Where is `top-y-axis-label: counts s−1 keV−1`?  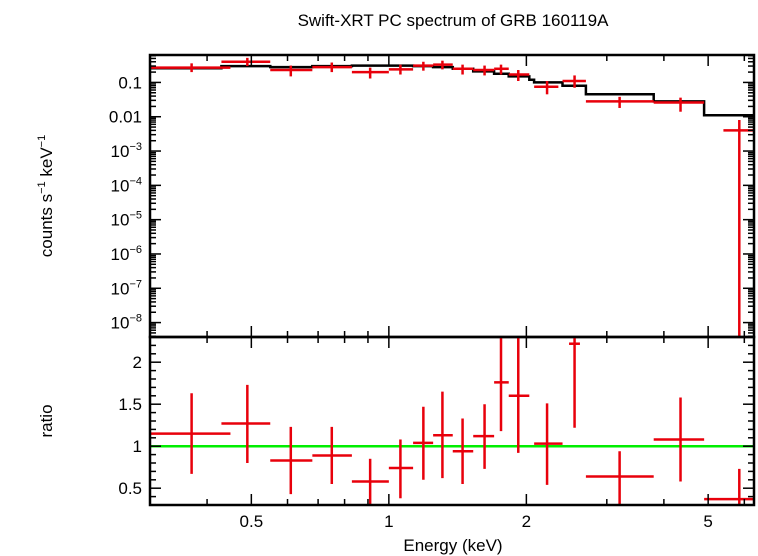
top-y-axis-label: counts s−1 keV−1 is located at coordinates (46, 196).